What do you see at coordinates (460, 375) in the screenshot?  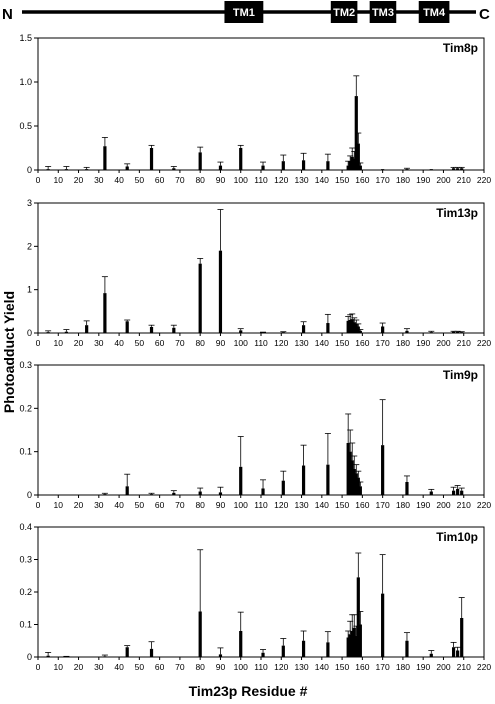 I see `panel-title: Tim9p` at bounding box center [460, 375].